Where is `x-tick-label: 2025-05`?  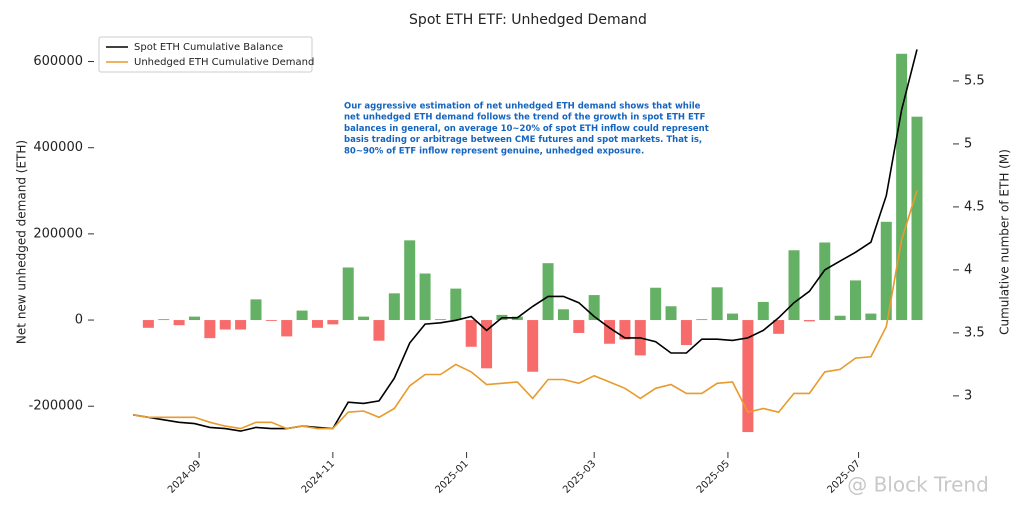
x-tick-label: 2025-05 is located at coordinates (713, 476).